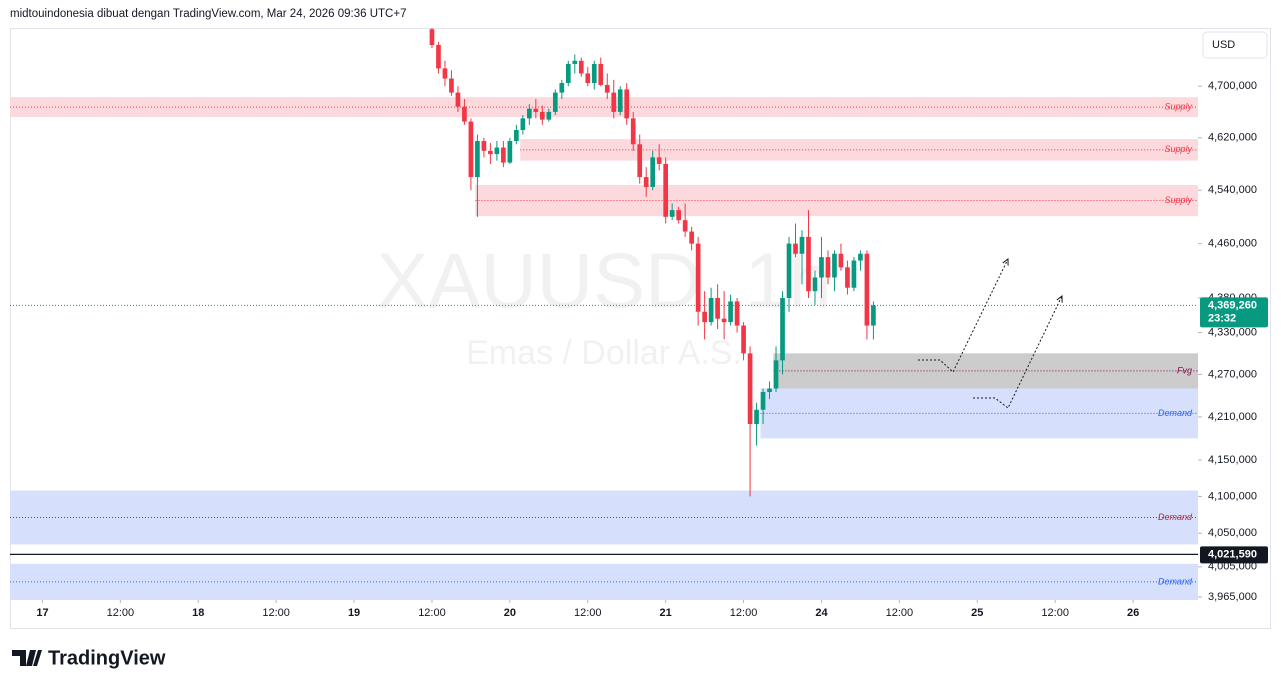  I want to click on y-tick-label: 4,270,000, so click(1232, 374).